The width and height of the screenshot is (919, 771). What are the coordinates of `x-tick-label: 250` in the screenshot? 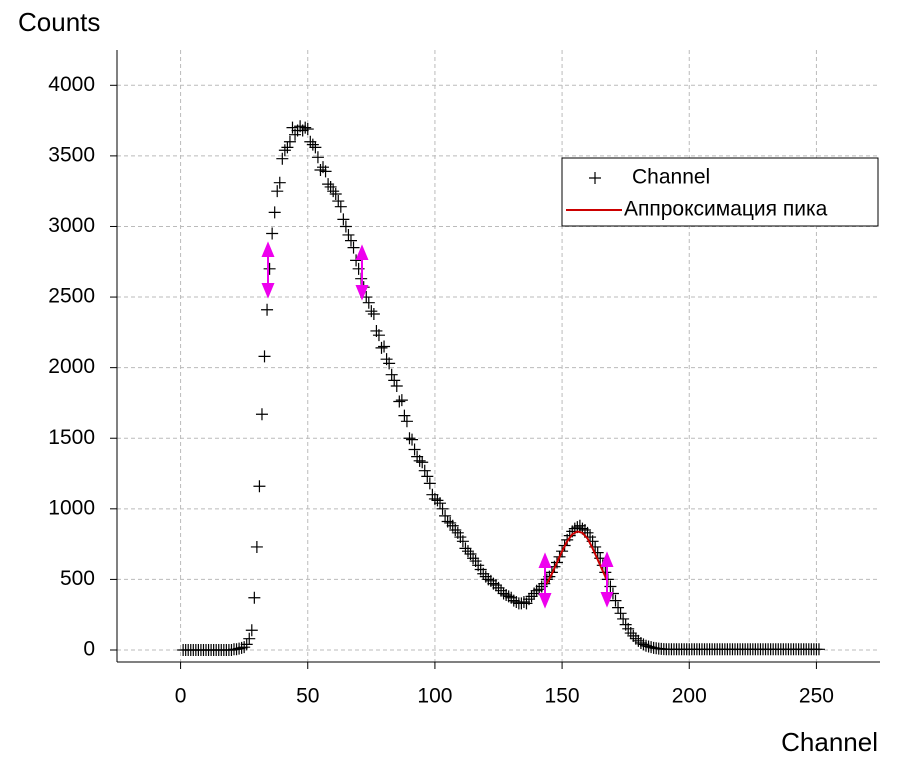 It's located at (816, 696).